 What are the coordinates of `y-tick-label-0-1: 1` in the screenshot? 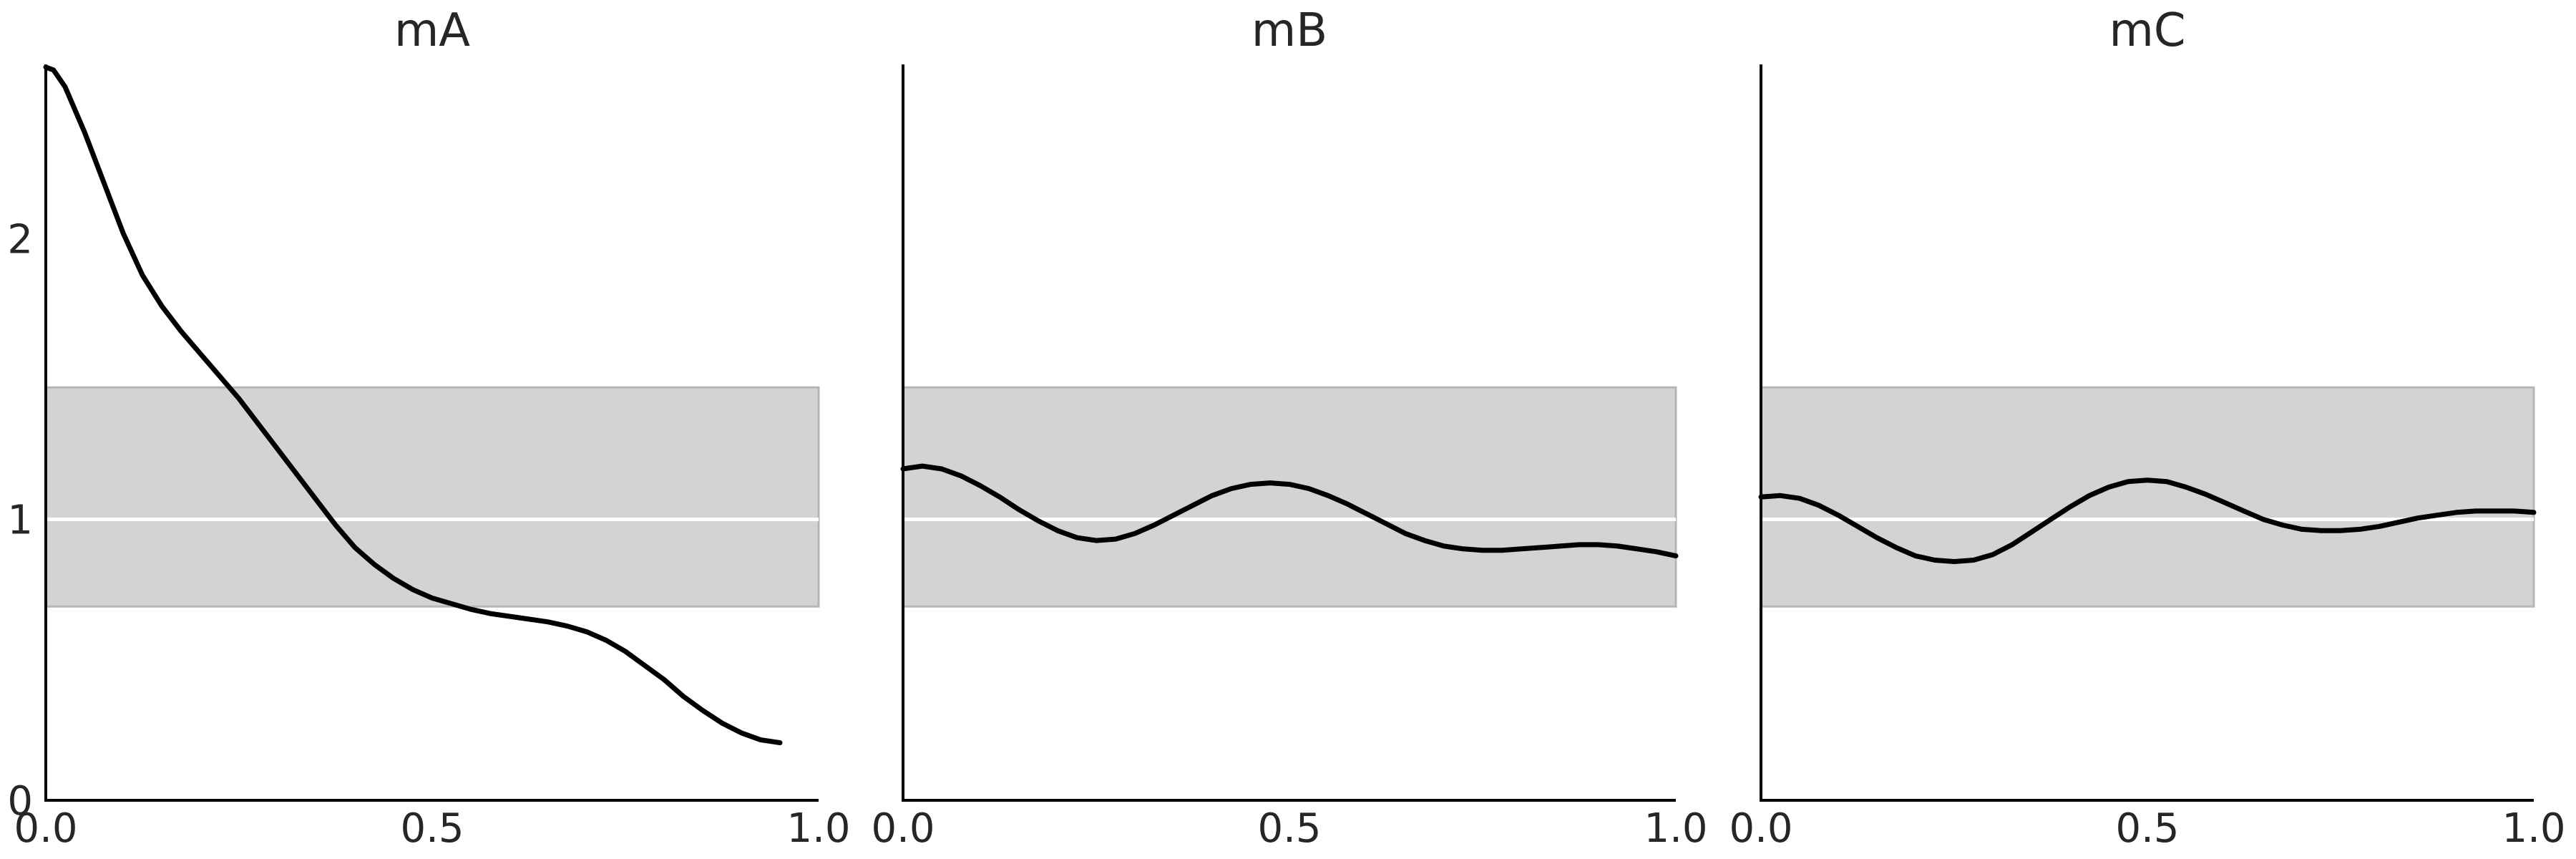 It's located at (20, 521).